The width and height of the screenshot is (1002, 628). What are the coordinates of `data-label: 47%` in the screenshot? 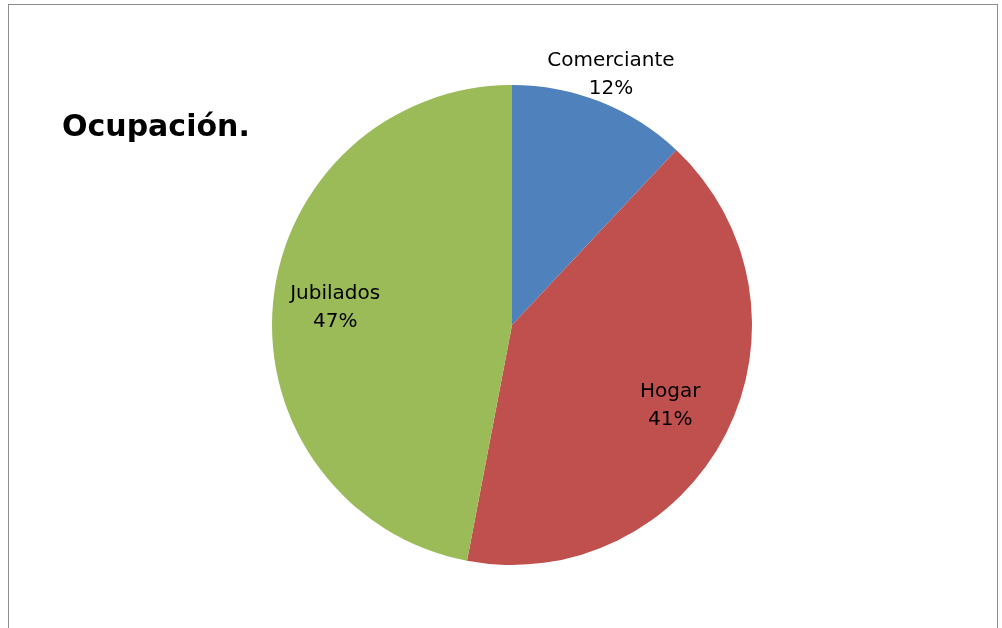 It's located at (335, 320).